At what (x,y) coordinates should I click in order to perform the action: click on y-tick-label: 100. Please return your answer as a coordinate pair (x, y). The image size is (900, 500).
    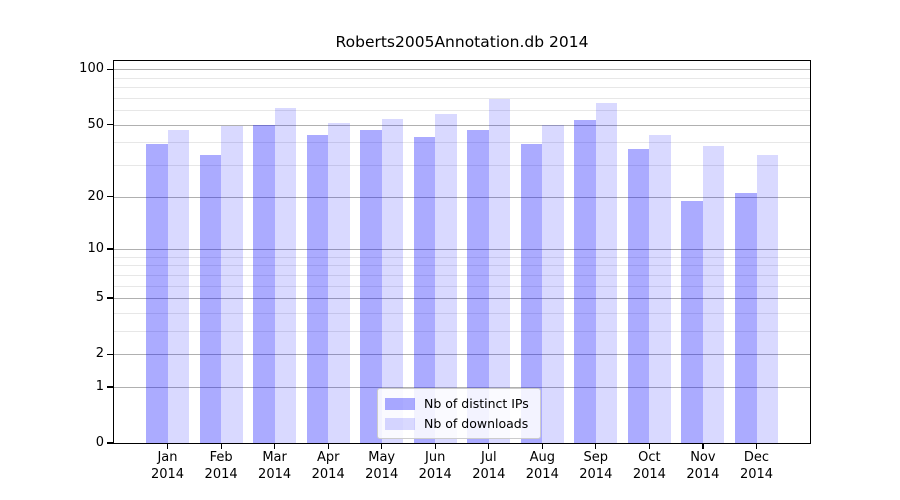
    Looking at the image, I should click on (91, 69).